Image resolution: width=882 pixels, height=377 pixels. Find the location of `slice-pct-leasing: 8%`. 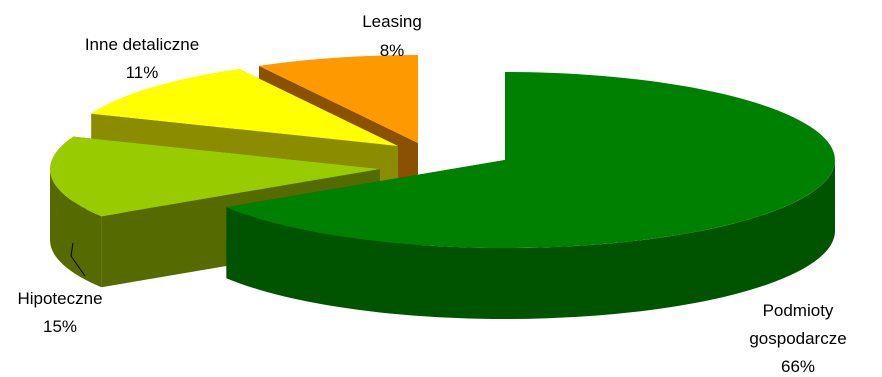

slice-pct-leasing: 8% is located at coordinates (392, 50).